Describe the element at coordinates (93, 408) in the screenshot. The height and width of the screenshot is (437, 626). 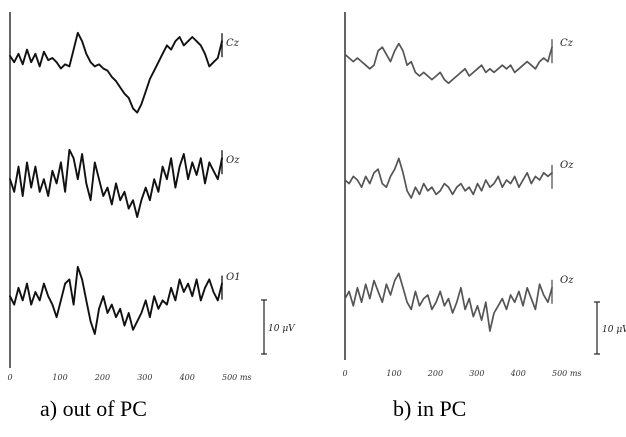
I see `caption-panel-a: a) out of PC` at that location.